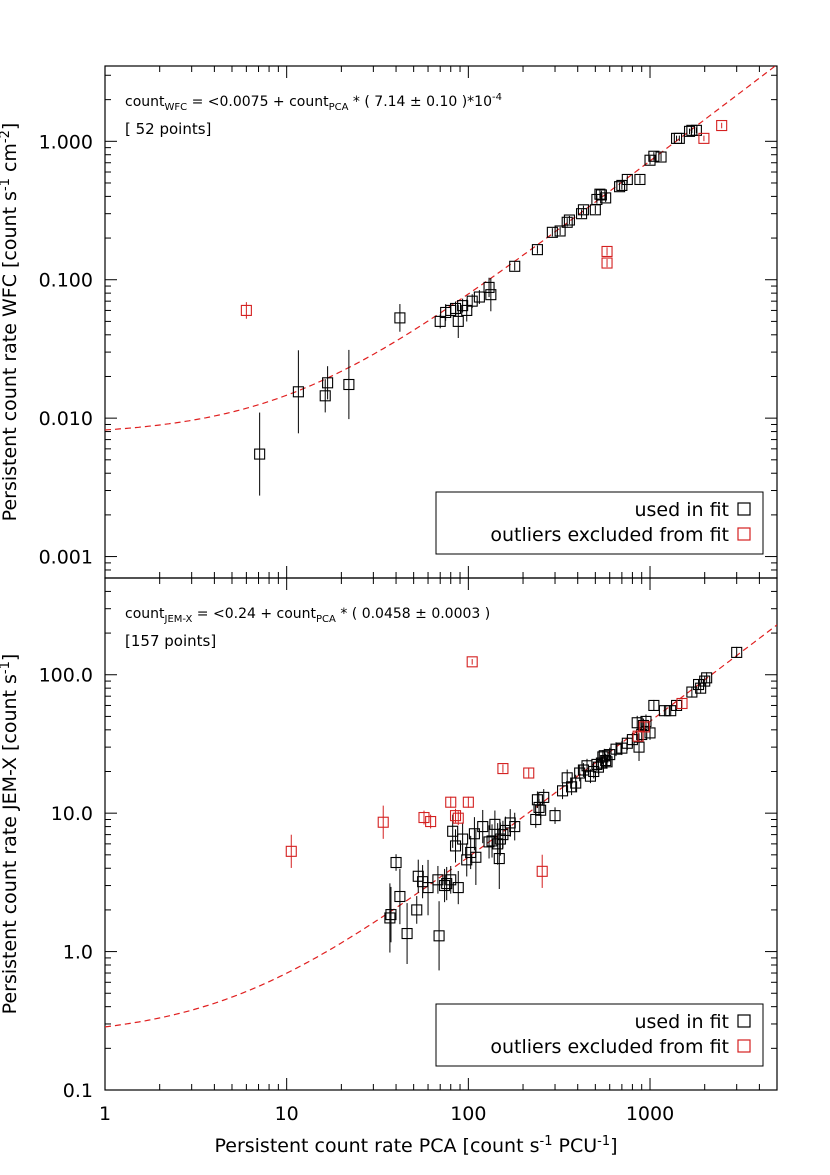 The image size is (830, 1175). What do you see at coordinates (66, 676) in the screenshot?
I see `y-tick-label: 100.0` at bounding box center [66, 676].